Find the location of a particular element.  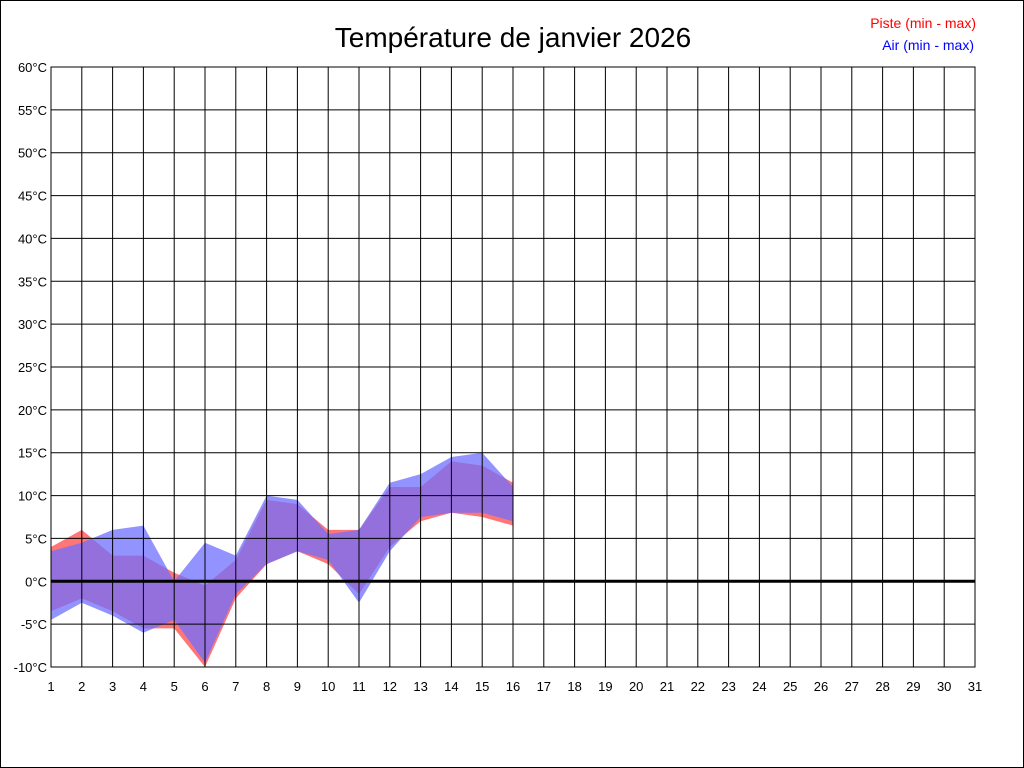

y-tick-label: -10°C is located at coordinates (30, 667).